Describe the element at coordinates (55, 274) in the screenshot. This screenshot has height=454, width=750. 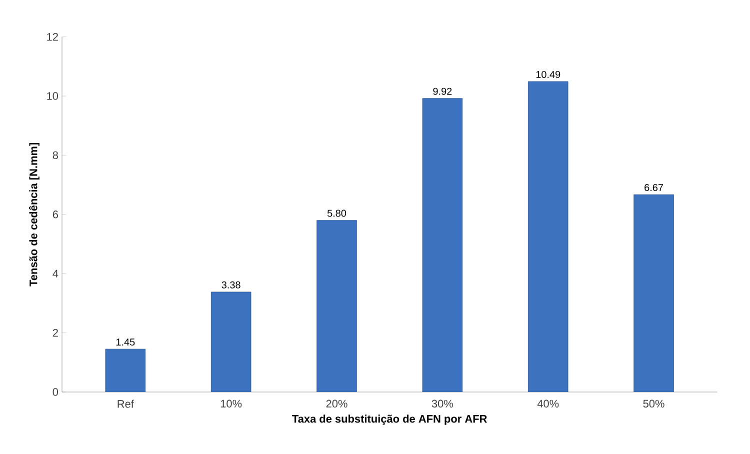
I see `y-tick-label: 4` at that location.